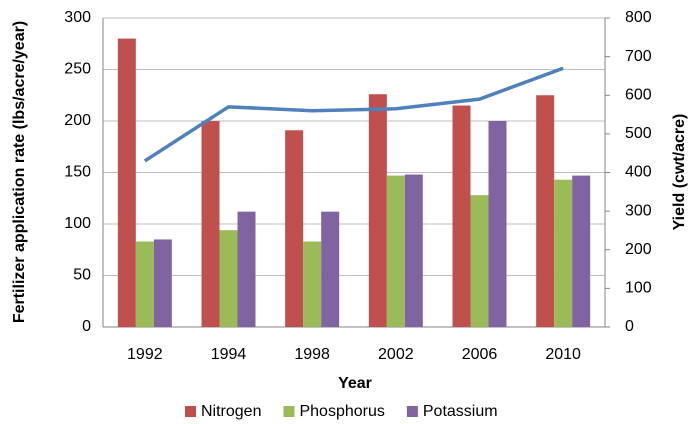 The height and width of the screenshot is (424, 697). Describe the element at coordinates (355, 383) in the screenshot. I see `x-axis-title: Year` at that location.